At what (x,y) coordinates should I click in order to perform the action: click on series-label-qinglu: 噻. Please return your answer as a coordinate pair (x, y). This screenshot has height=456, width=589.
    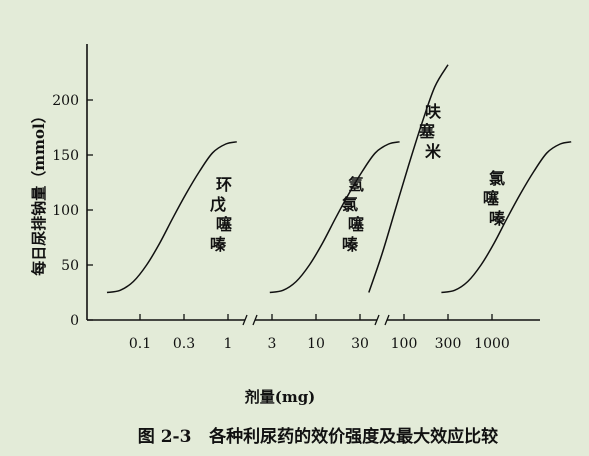
    Looking at the image, I should click on (356, 224).